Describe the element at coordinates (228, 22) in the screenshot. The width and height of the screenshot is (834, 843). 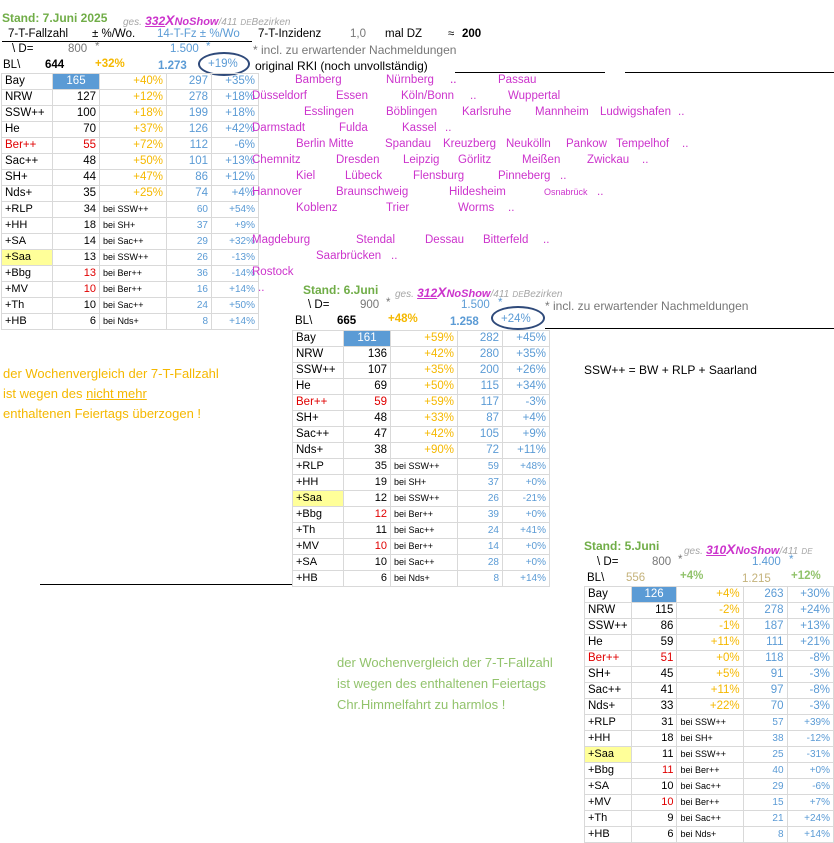
I see `total-label: /411` at that location.